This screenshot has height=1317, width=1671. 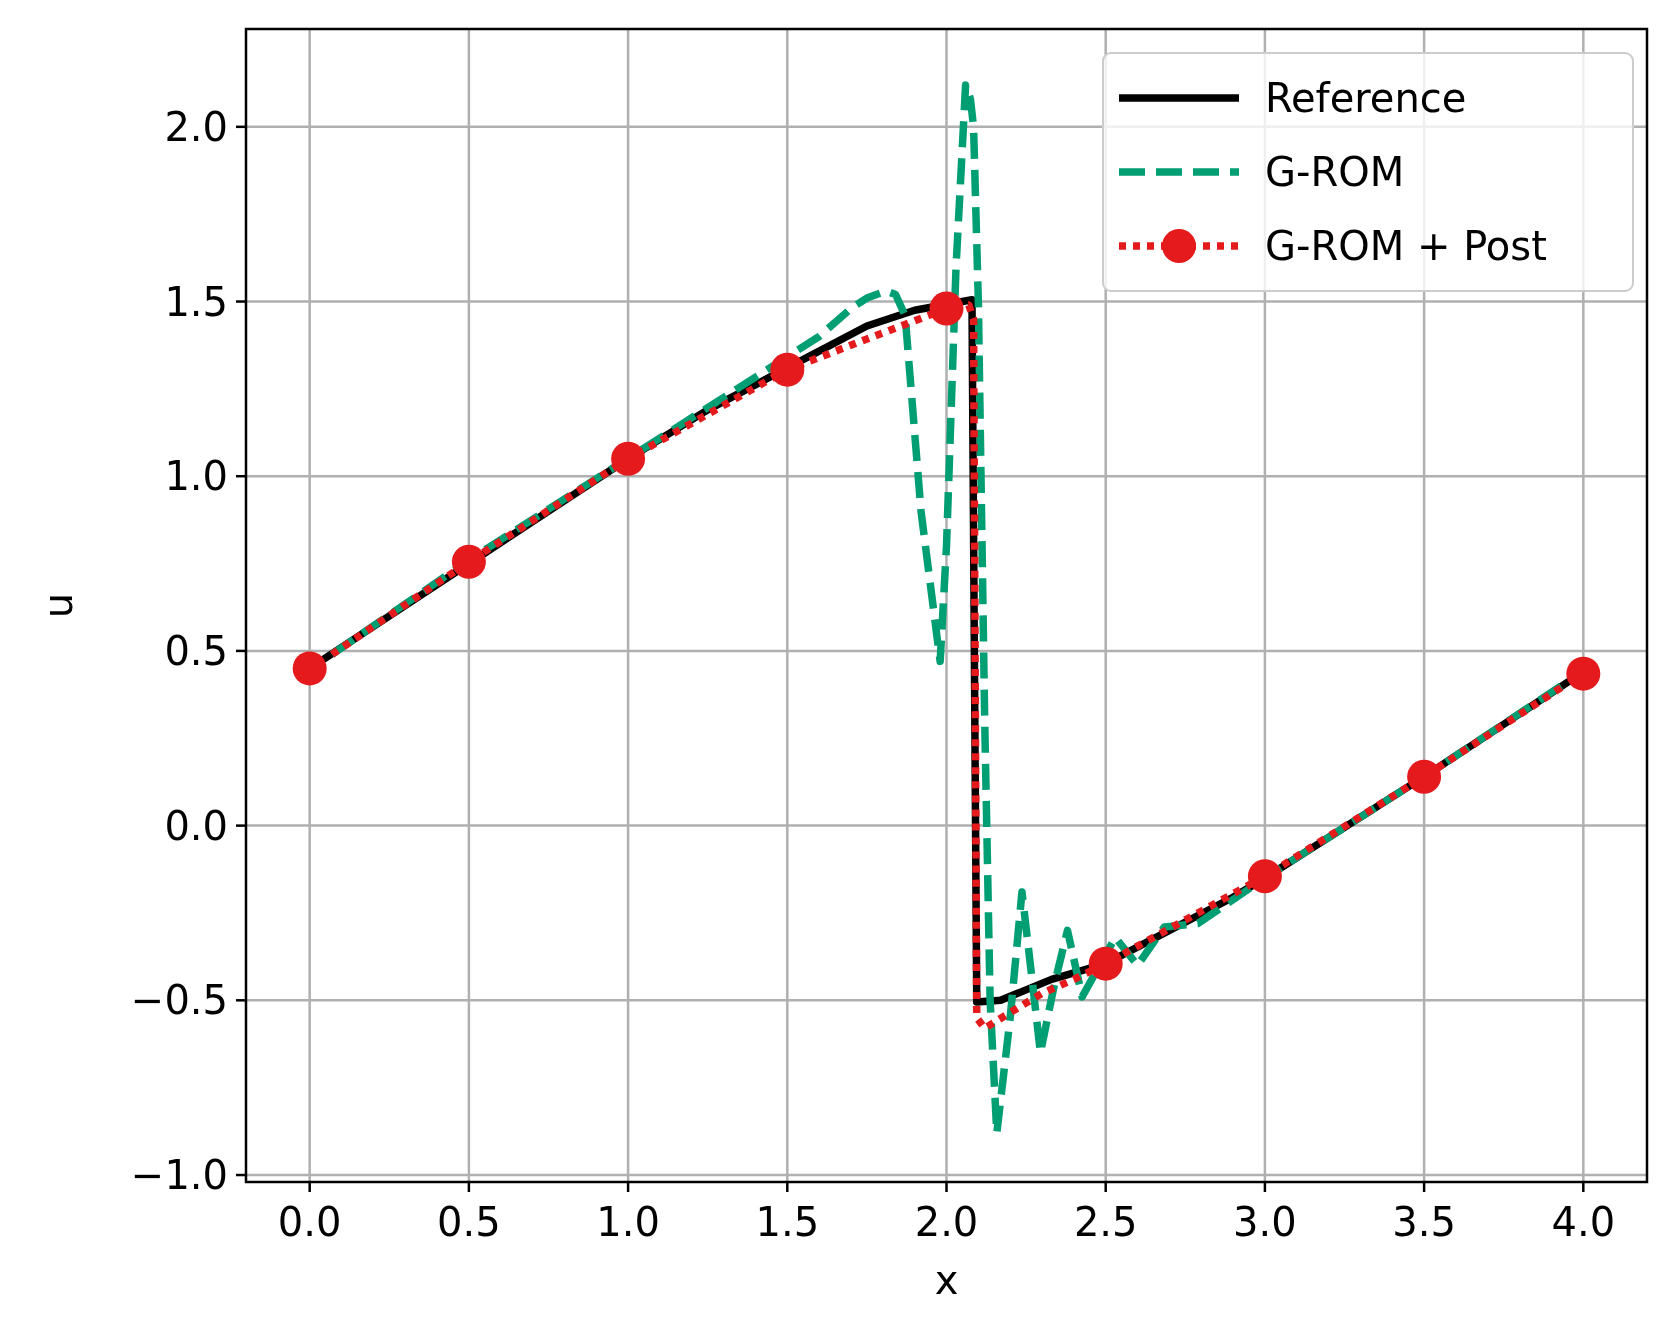 I want to click on x-tick-label: 2.0, so click(x=946, y=1222).